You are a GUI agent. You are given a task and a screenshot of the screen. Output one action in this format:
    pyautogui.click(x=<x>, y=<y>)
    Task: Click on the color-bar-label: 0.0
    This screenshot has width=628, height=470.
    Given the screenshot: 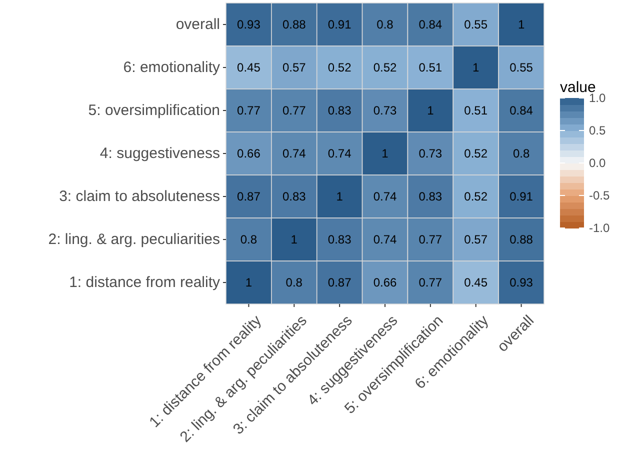 What is the action you would take?
    pyautogui.click(x=597, y=163)
    